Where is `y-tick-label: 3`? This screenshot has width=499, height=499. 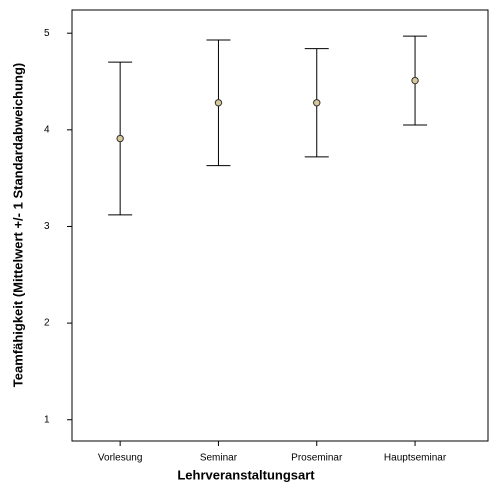 y-tick-label: 3 is located at coordinates (47, 226).